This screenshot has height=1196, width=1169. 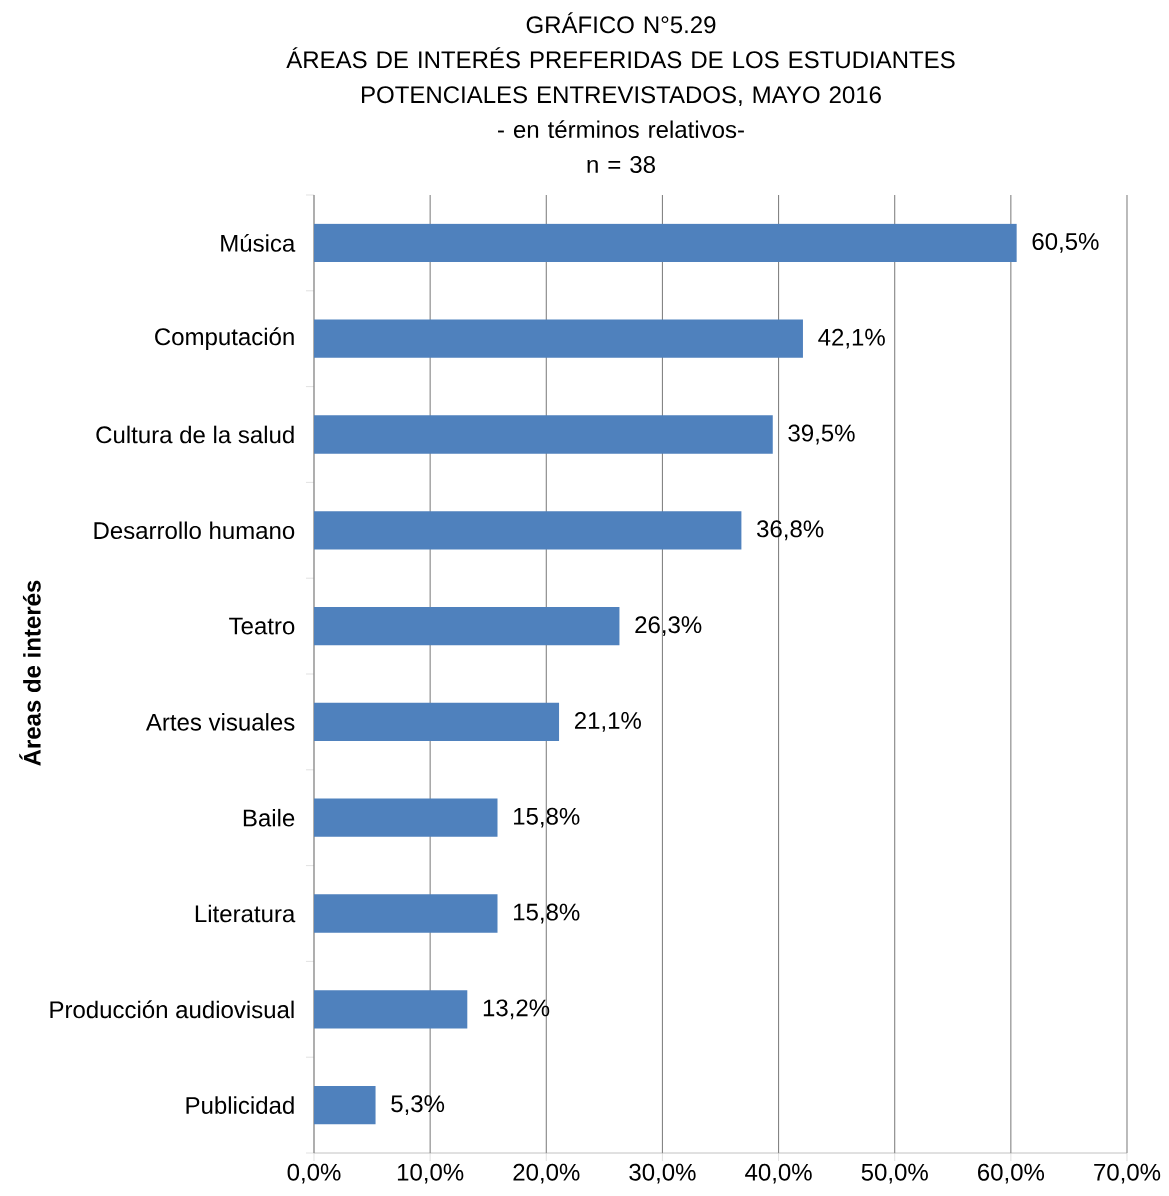 I want to click on y-tick-label: Computación, so click(x=224, y=339).